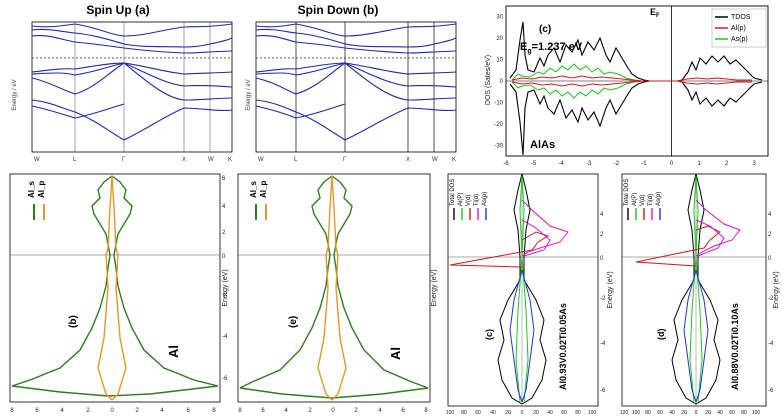 The height and width of the screenshot is (417, 782). What do you see at coordinates (603, 299) in the screenshot?
I see `alvc-ytick-3: -2` at bounding box center [603, 299].